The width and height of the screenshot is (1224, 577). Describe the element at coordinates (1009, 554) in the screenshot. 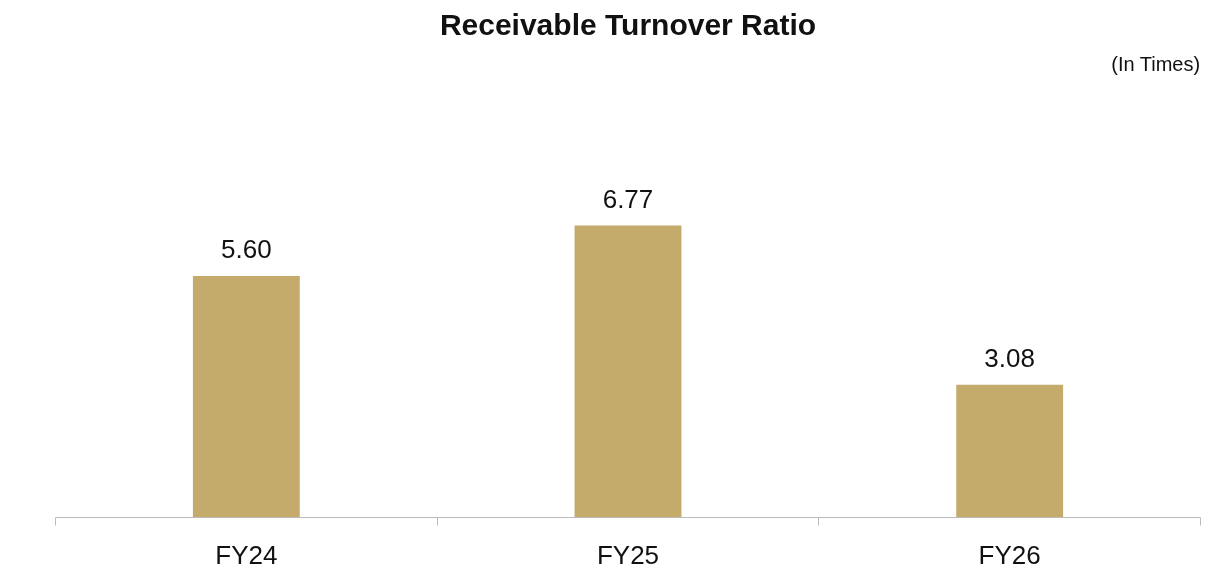

I see `x-tick-label: FY26` at that location.